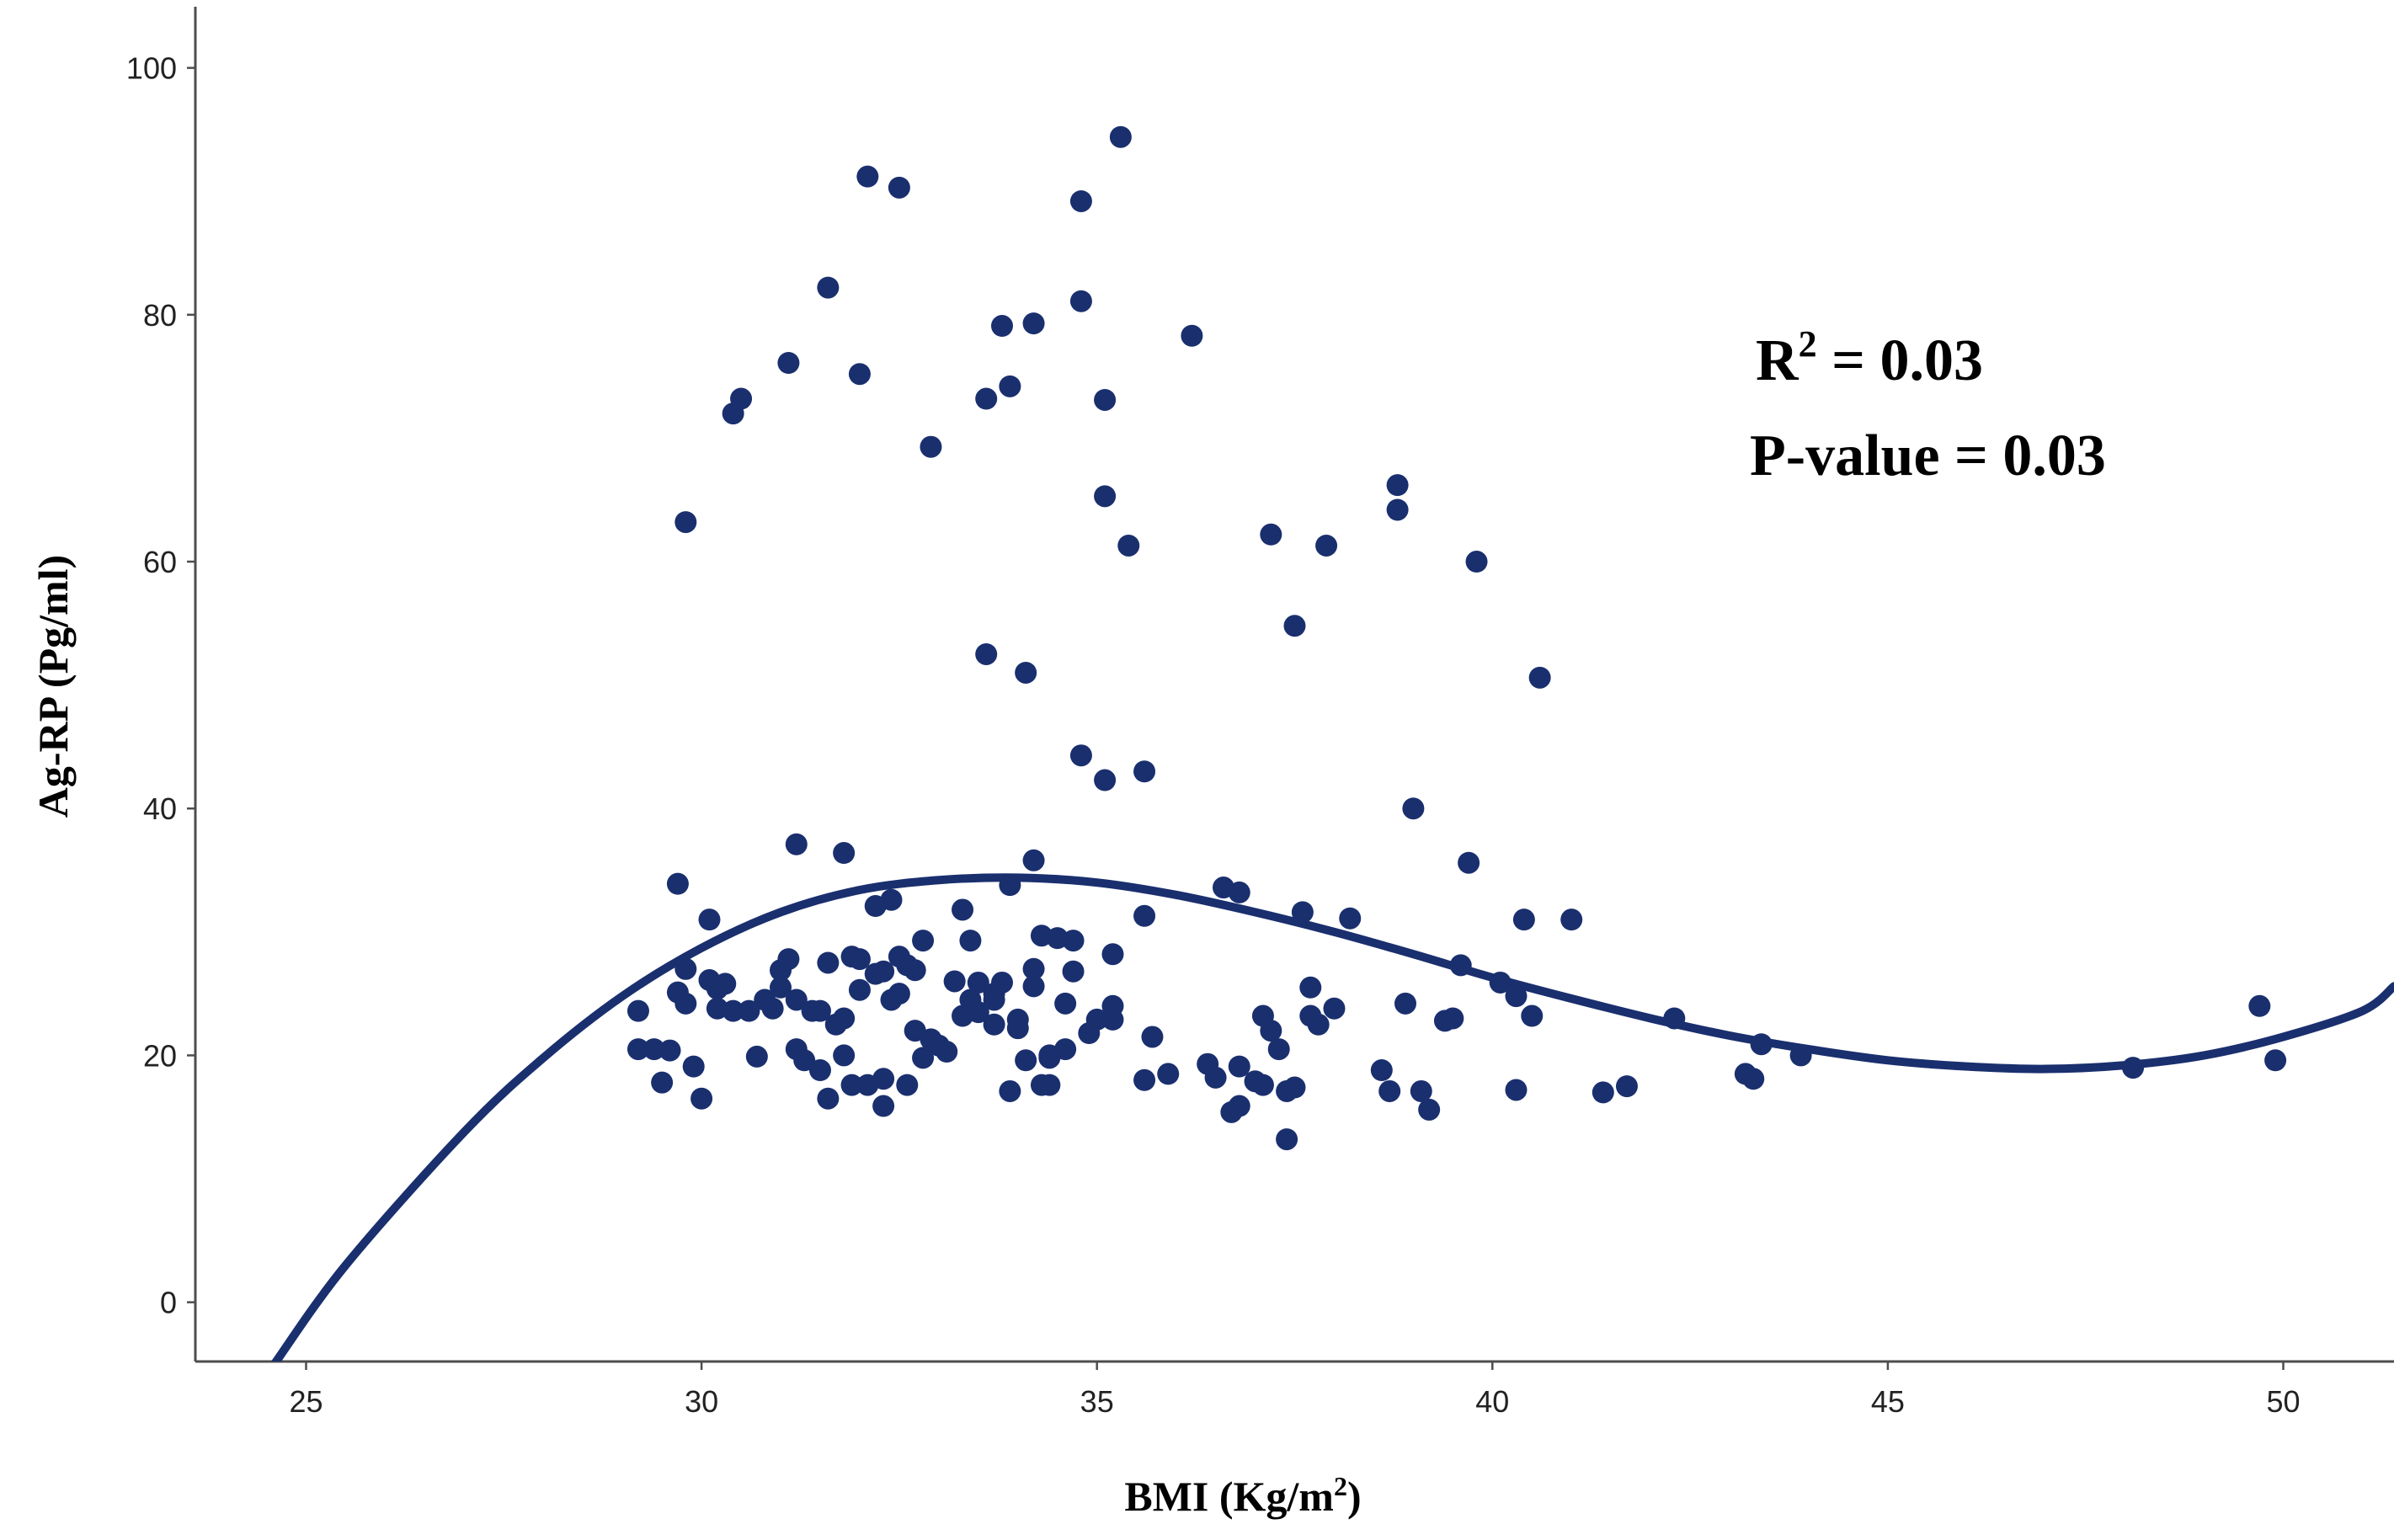 The height and width of the screenshot is (1540, 2394). Describe the element at coordinates (168, 1303) in the screenshot. I see `y-tick-label: 0` at that location.